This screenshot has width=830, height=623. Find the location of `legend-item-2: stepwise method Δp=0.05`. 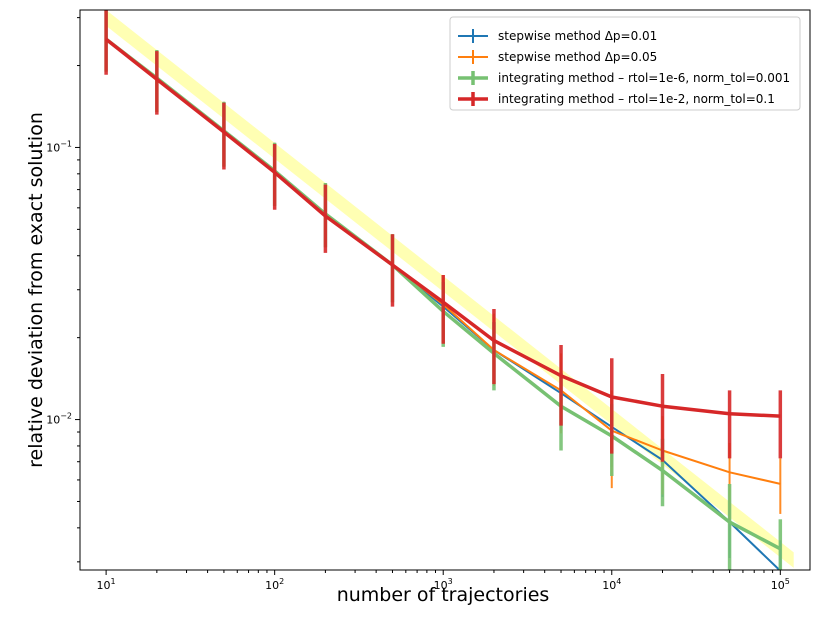

legend-item-2: stepwise method Δp=0.05 is located at coordinates (557, 57).